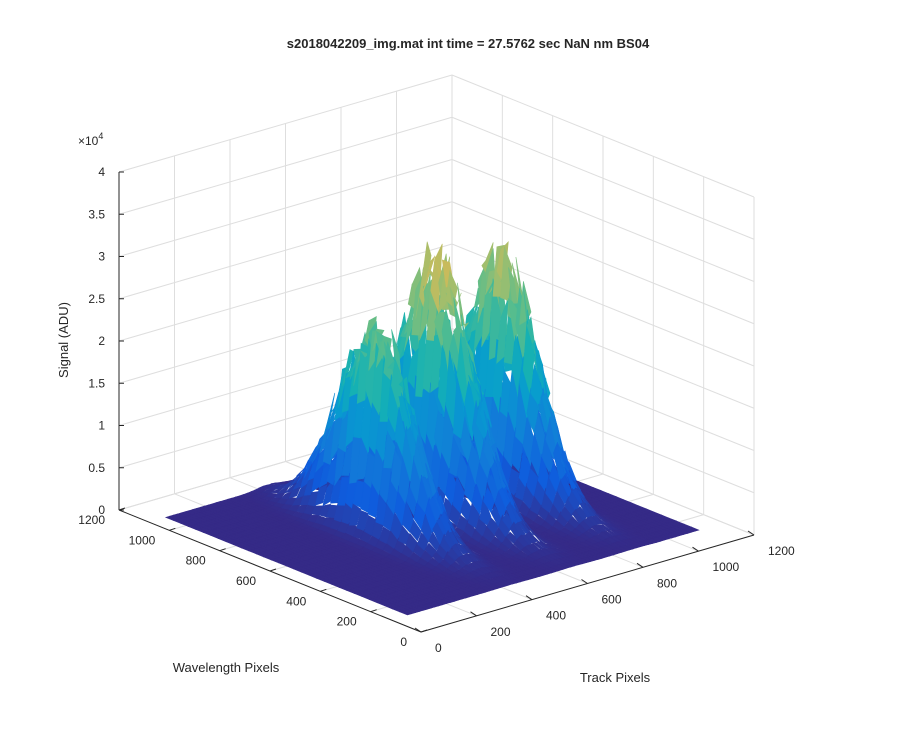 The image size is (900, 750). I want to click on x-tick-label: 1000, so click(726, 567).